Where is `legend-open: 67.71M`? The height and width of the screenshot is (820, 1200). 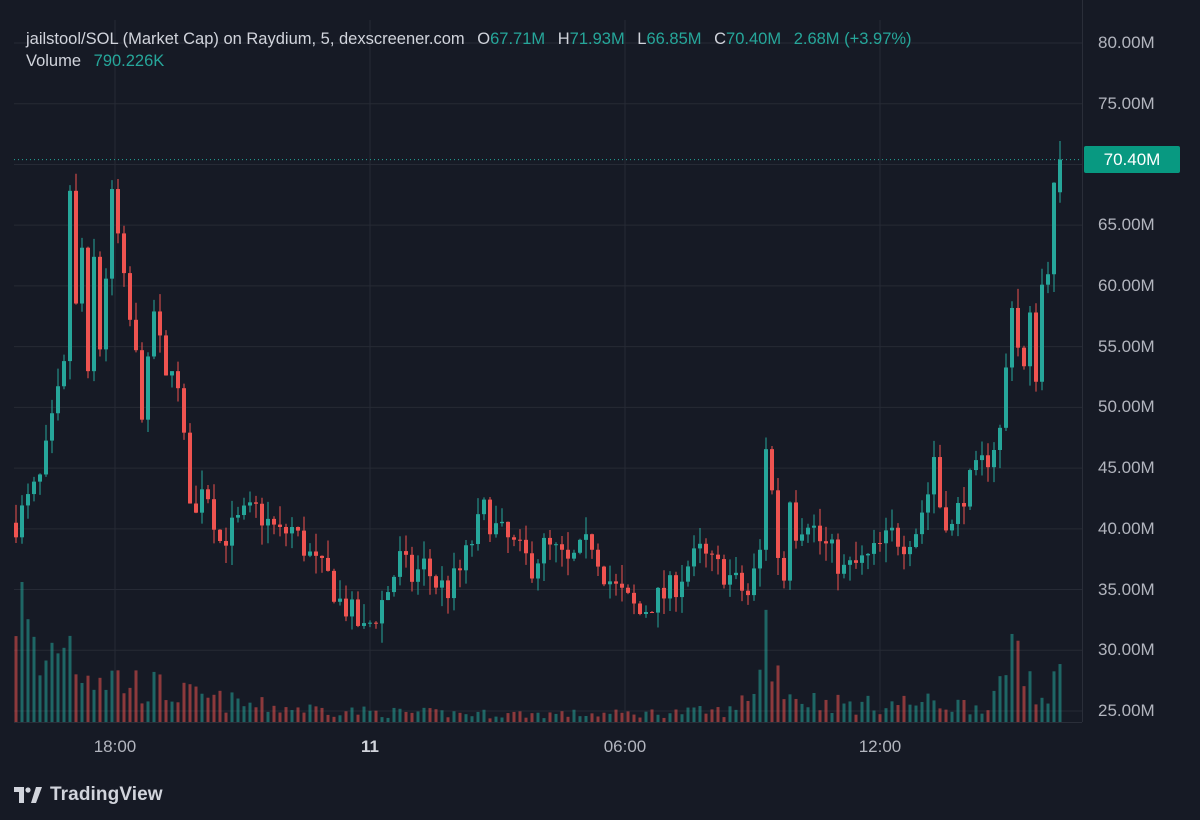 legend-open: 67.71M is located at coordinates (518, 39).